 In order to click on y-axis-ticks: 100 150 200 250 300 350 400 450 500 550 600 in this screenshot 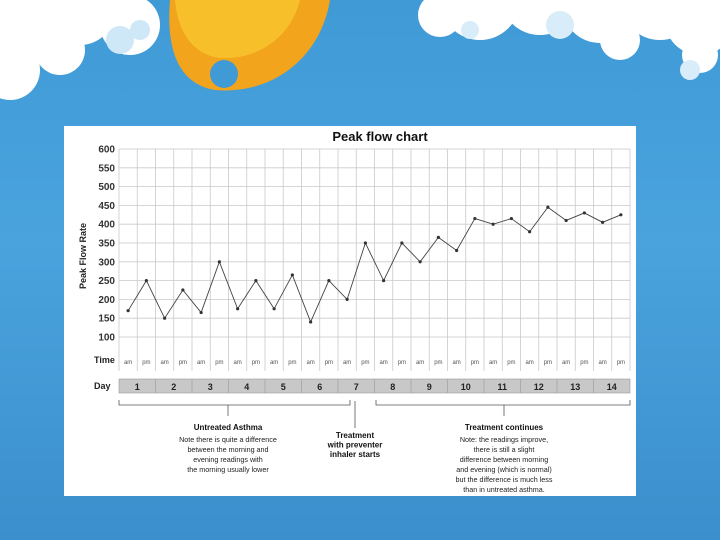, I will do `click(106, 244)`.